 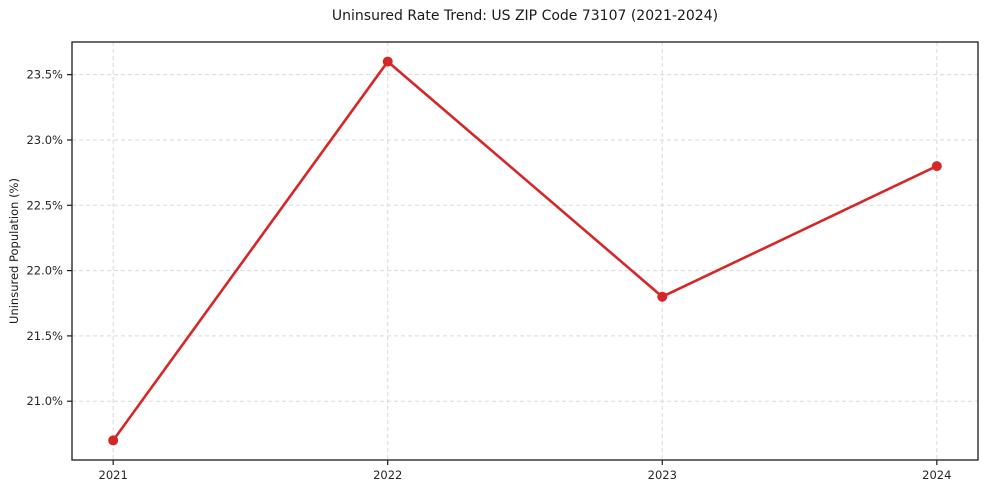 What do you see at coordinates (662, 296) in the screenshot?
I see `data-point-2023` at bounding box center [662, 296].